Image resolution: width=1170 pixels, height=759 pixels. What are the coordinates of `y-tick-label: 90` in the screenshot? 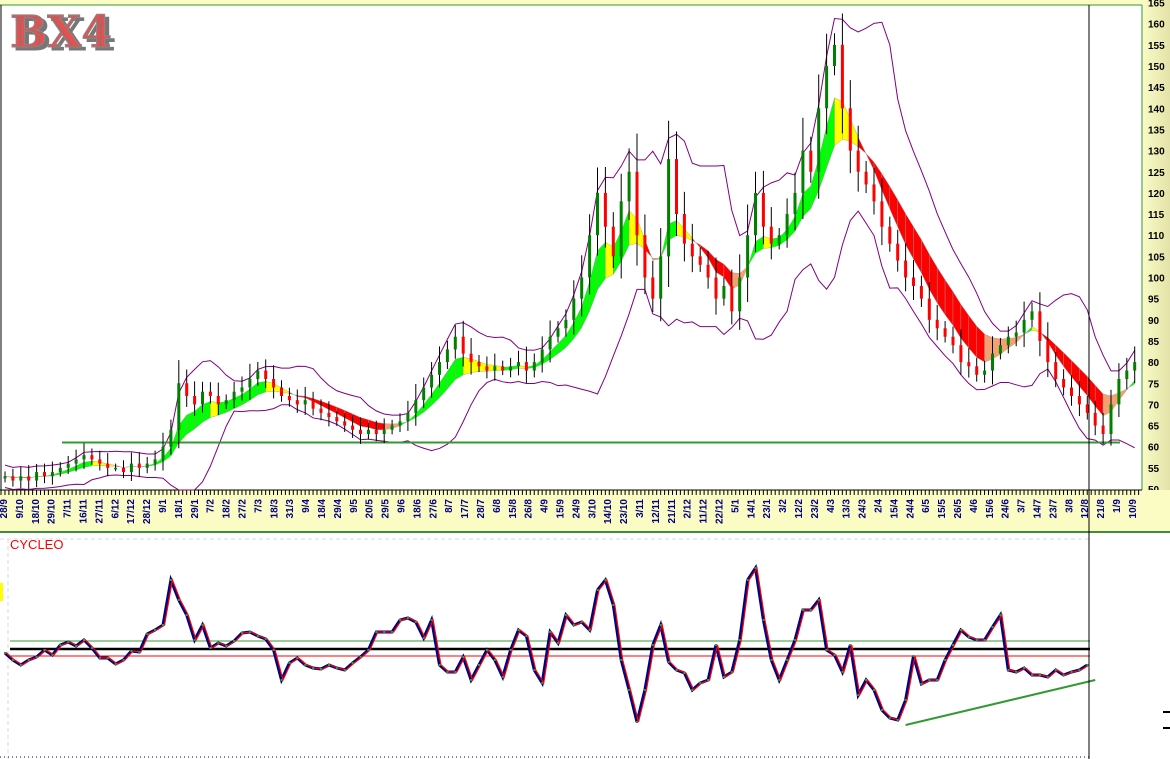 It's located at (1154, 321).